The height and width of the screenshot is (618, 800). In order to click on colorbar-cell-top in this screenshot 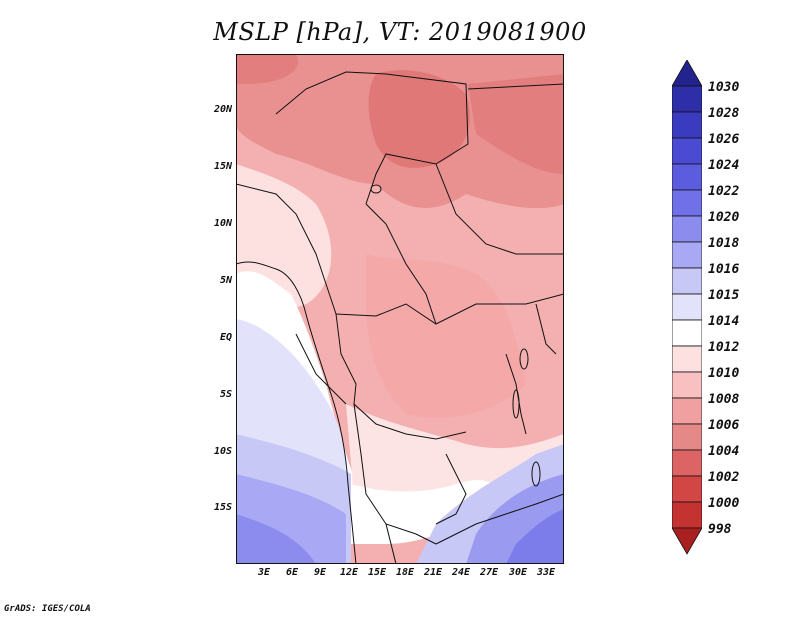, I will do `click(687, 73)`.